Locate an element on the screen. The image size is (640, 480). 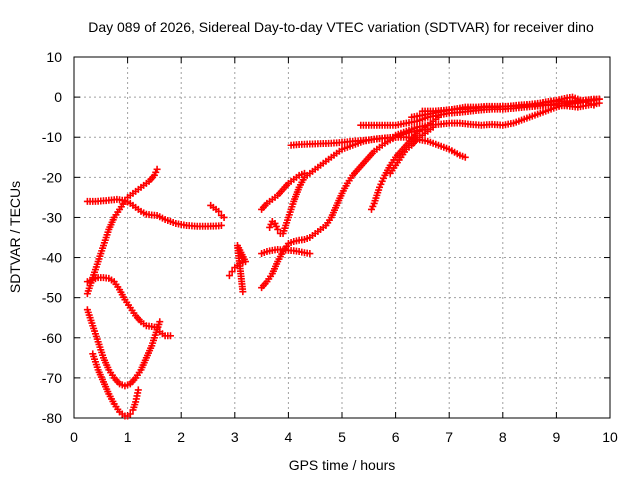
y-tick-label: -40 is located at coordinates (52, 258).